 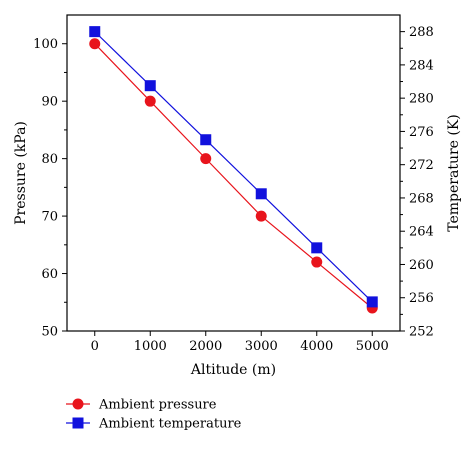 What do you see at coordinates (78, 404) in the screenshot?
I see `legend-marker-pressure` at bounding box center [78, 404].